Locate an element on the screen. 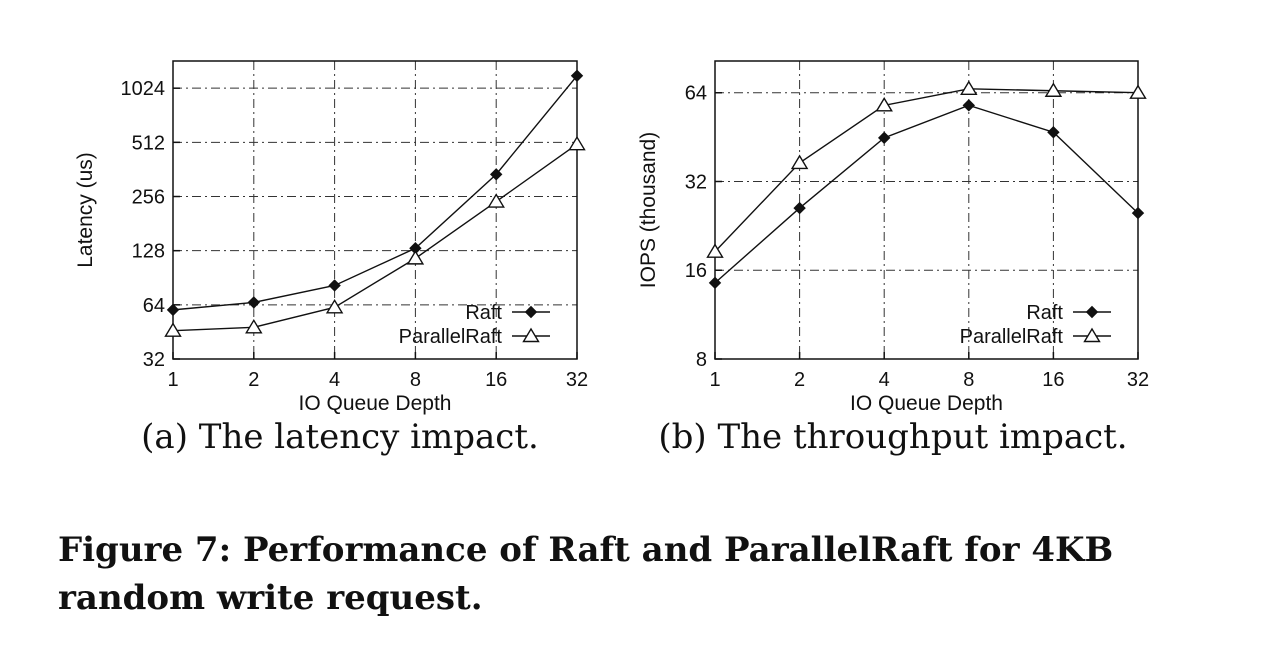 The image size is (1268, 652). y-axis-label: Latency (us) is located at coordinates (85, 210).